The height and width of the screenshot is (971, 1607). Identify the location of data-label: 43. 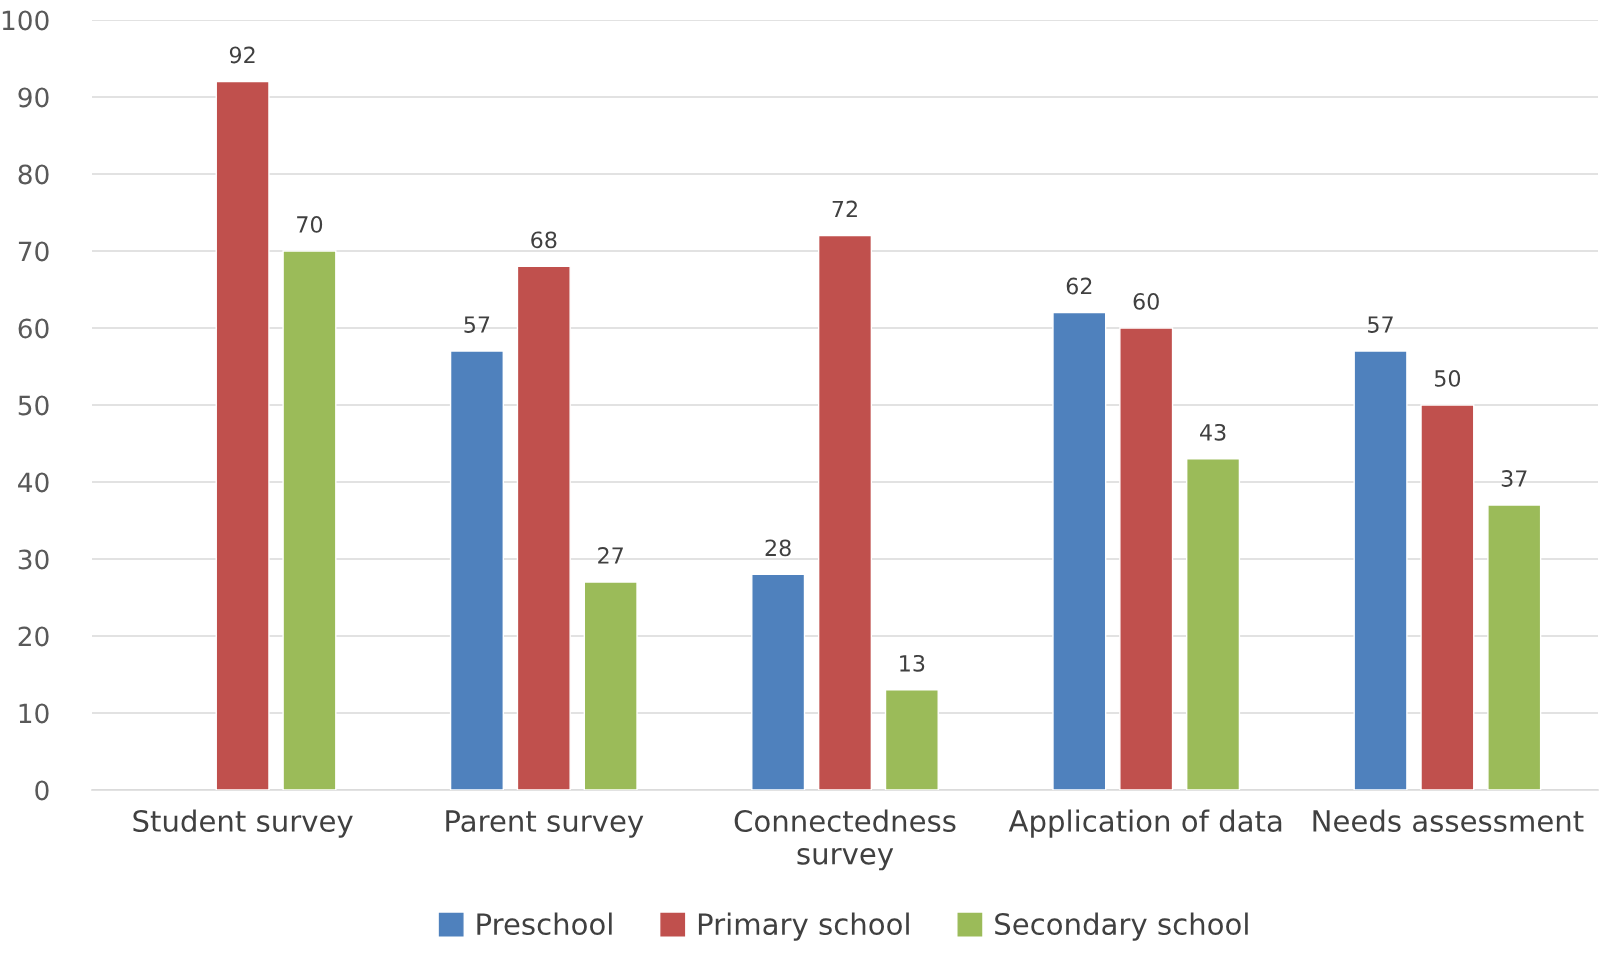
(1213, 432).